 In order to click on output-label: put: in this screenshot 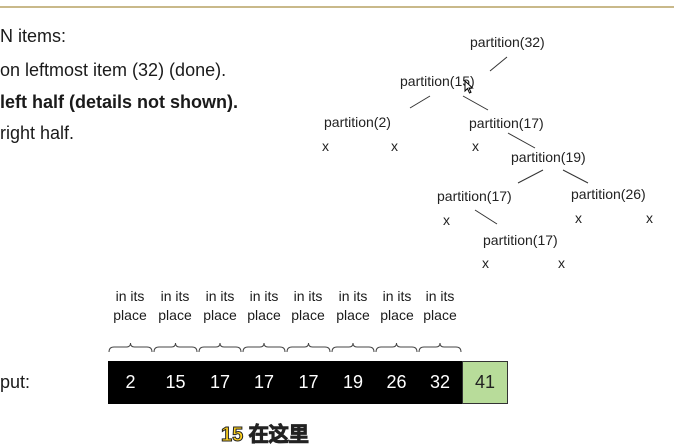, I will do `click(15, 382)`.